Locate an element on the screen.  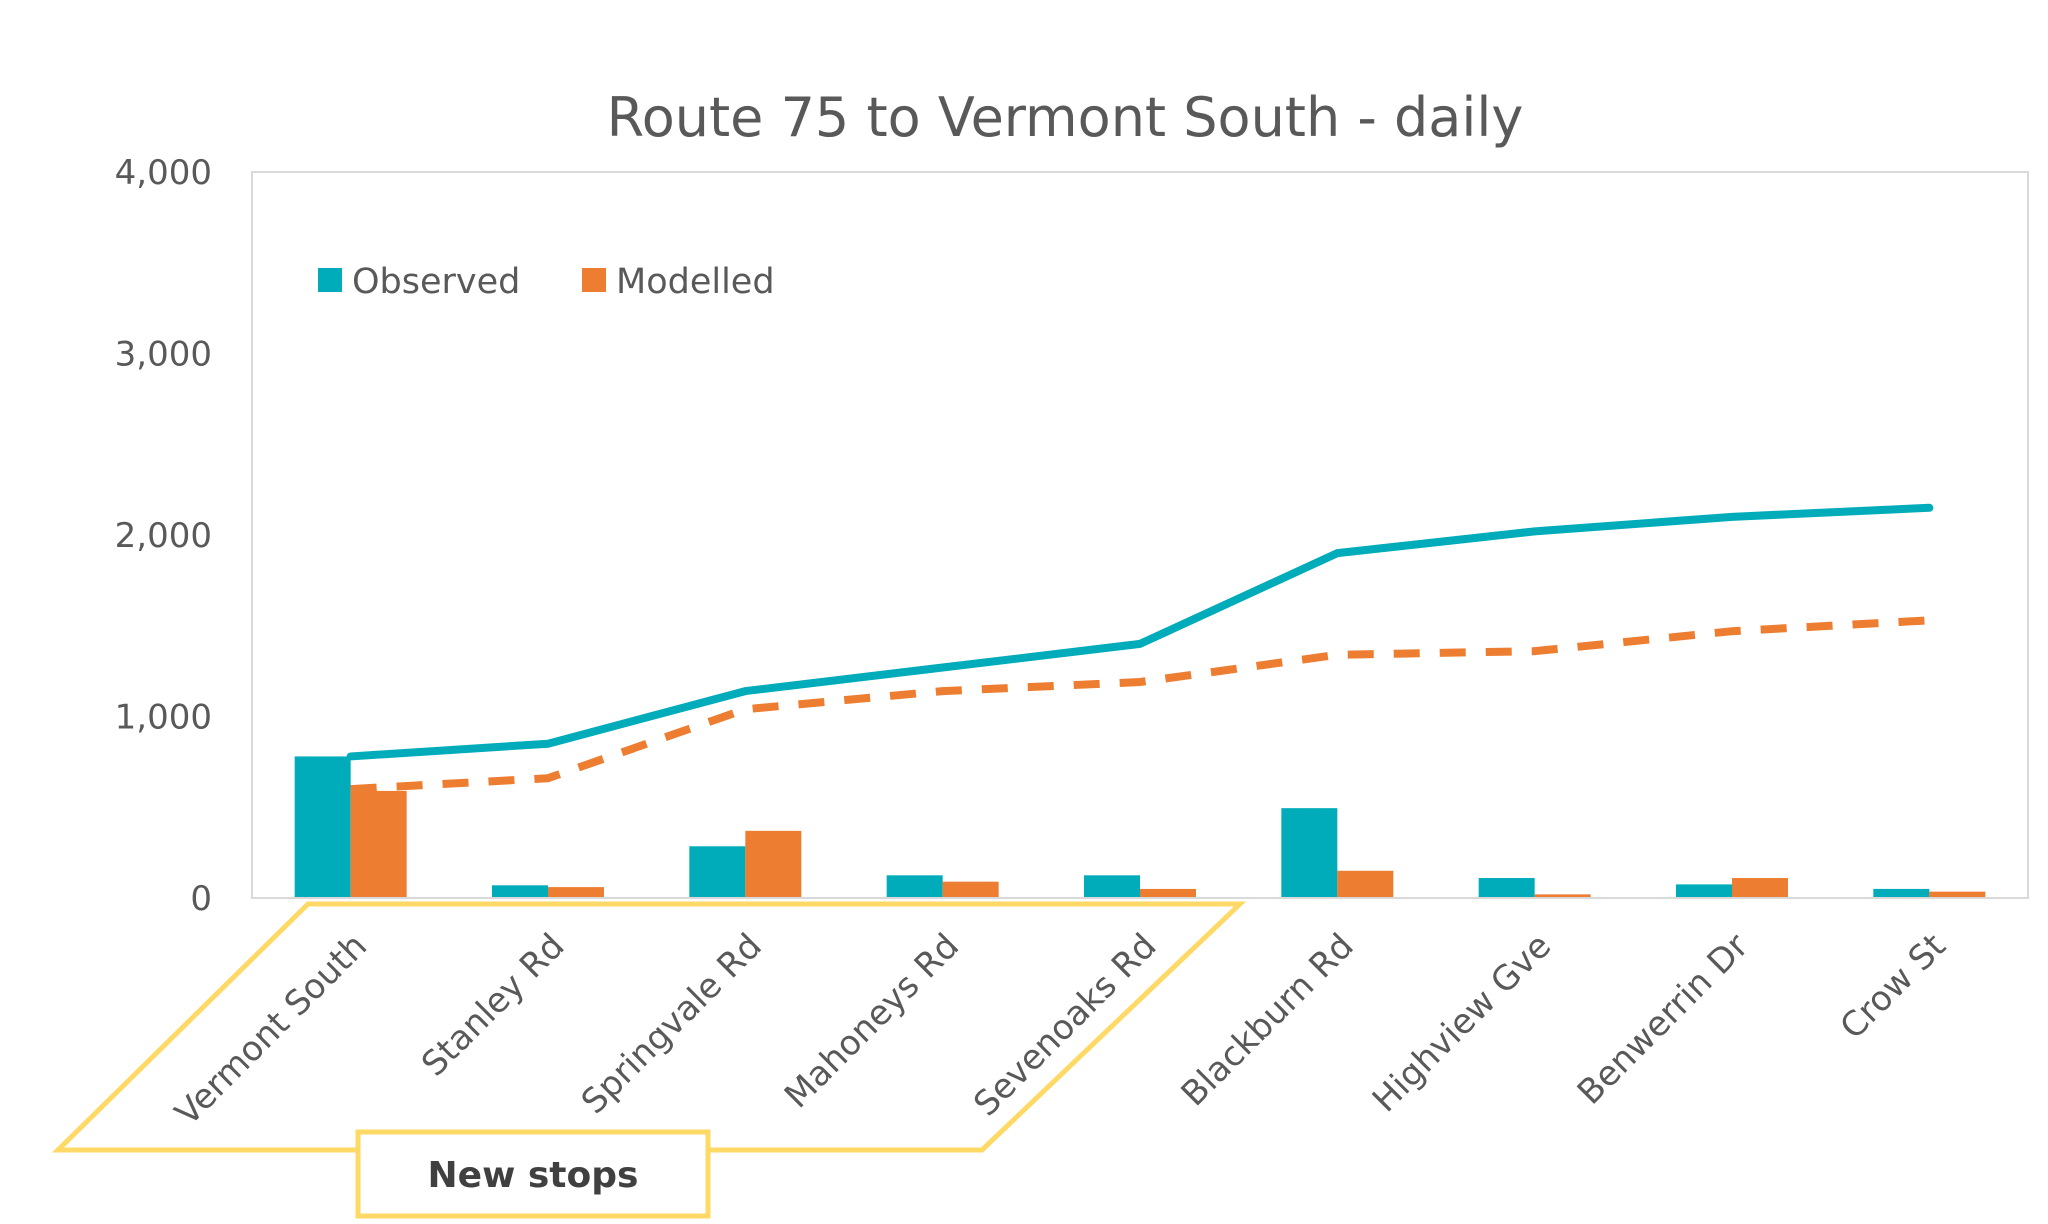
x-tick-label: Blackburn Rd is located at coordinates (1268, 1020).